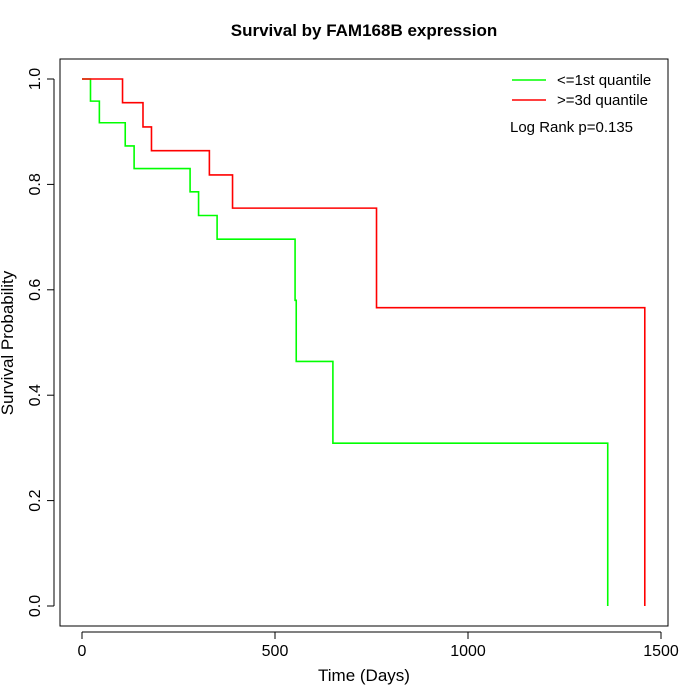  I want to click on y-tick-label: 0.4, so click(35, 395).